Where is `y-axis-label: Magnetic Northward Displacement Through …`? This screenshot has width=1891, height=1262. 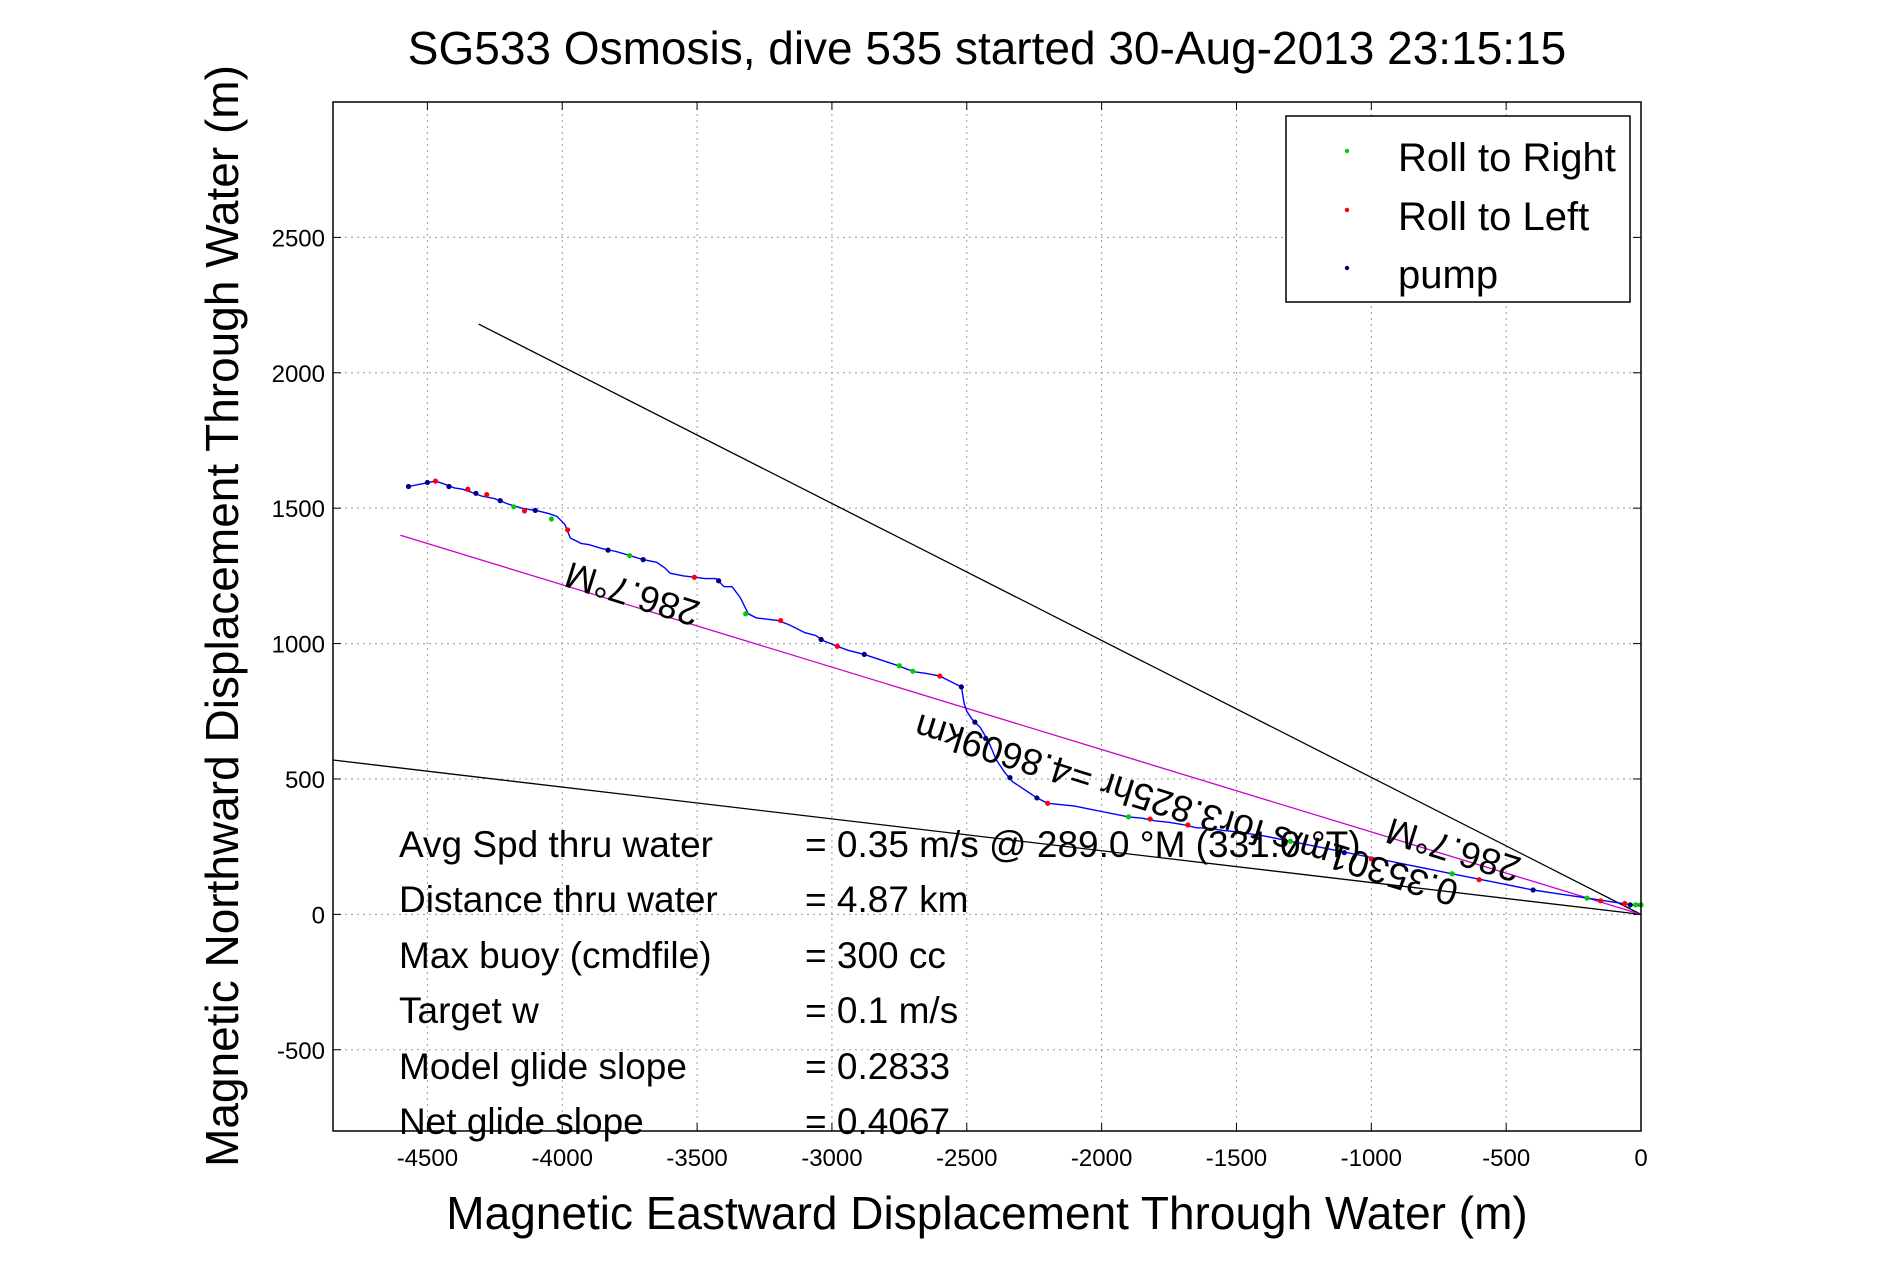 y-axis-label: Magnetic Northward Displacement Through … is located at coordinates (222, 616).